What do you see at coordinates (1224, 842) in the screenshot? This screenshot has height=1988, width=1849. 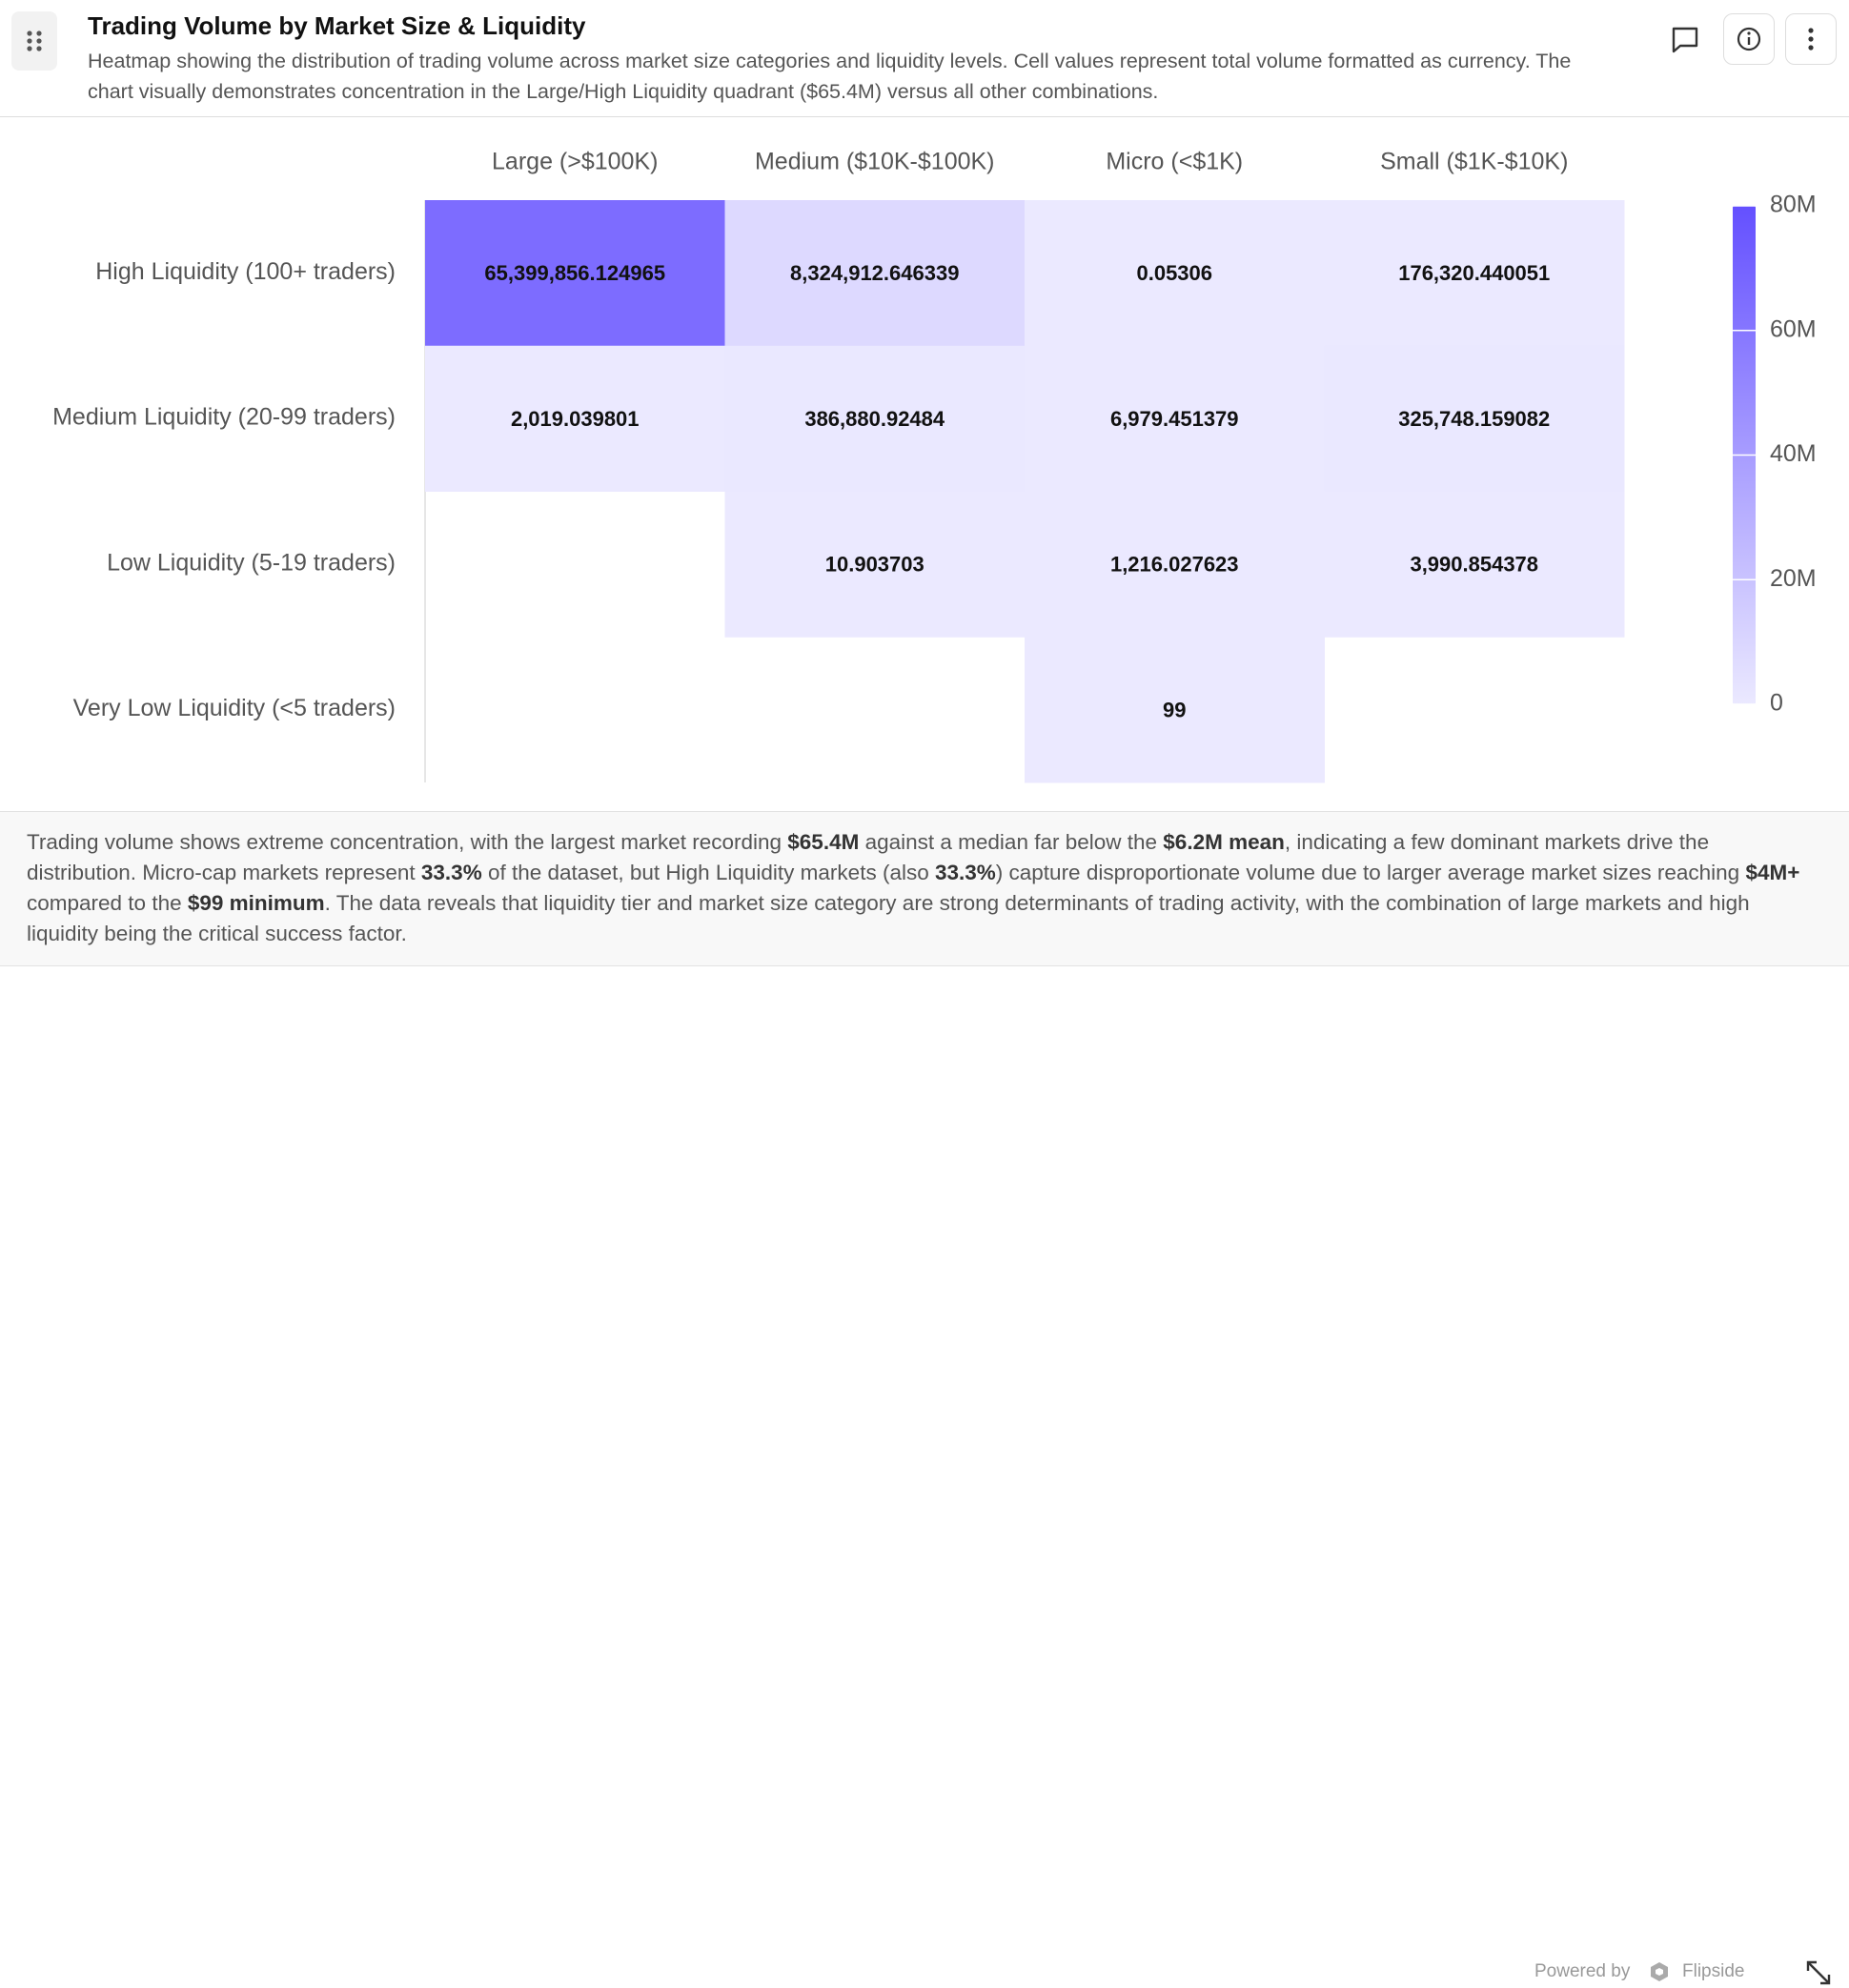 I see `summary-highlight: $6.2M mean` at bounding box center [1224, 842].